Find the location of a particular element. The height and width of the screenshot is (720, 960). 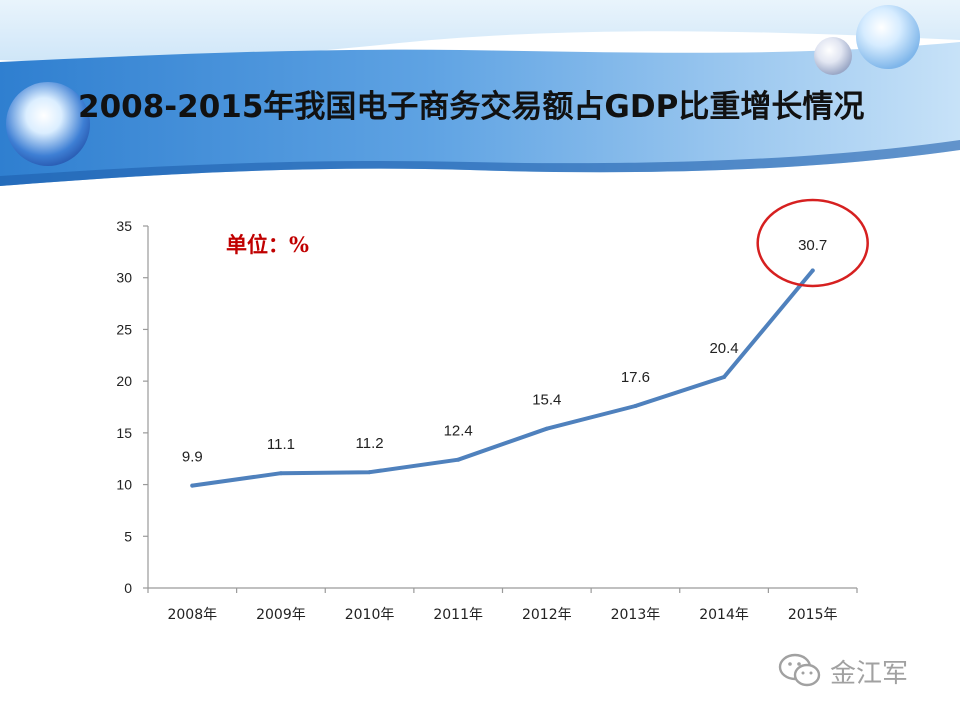

highlight-circle is located at coordinates (812, 243).